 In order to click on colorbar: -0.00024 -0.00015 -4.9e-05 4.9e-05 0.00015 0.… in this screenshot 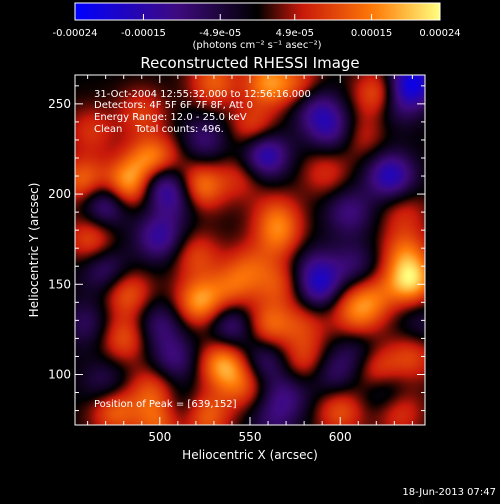, I will do `click(257, 26)`.